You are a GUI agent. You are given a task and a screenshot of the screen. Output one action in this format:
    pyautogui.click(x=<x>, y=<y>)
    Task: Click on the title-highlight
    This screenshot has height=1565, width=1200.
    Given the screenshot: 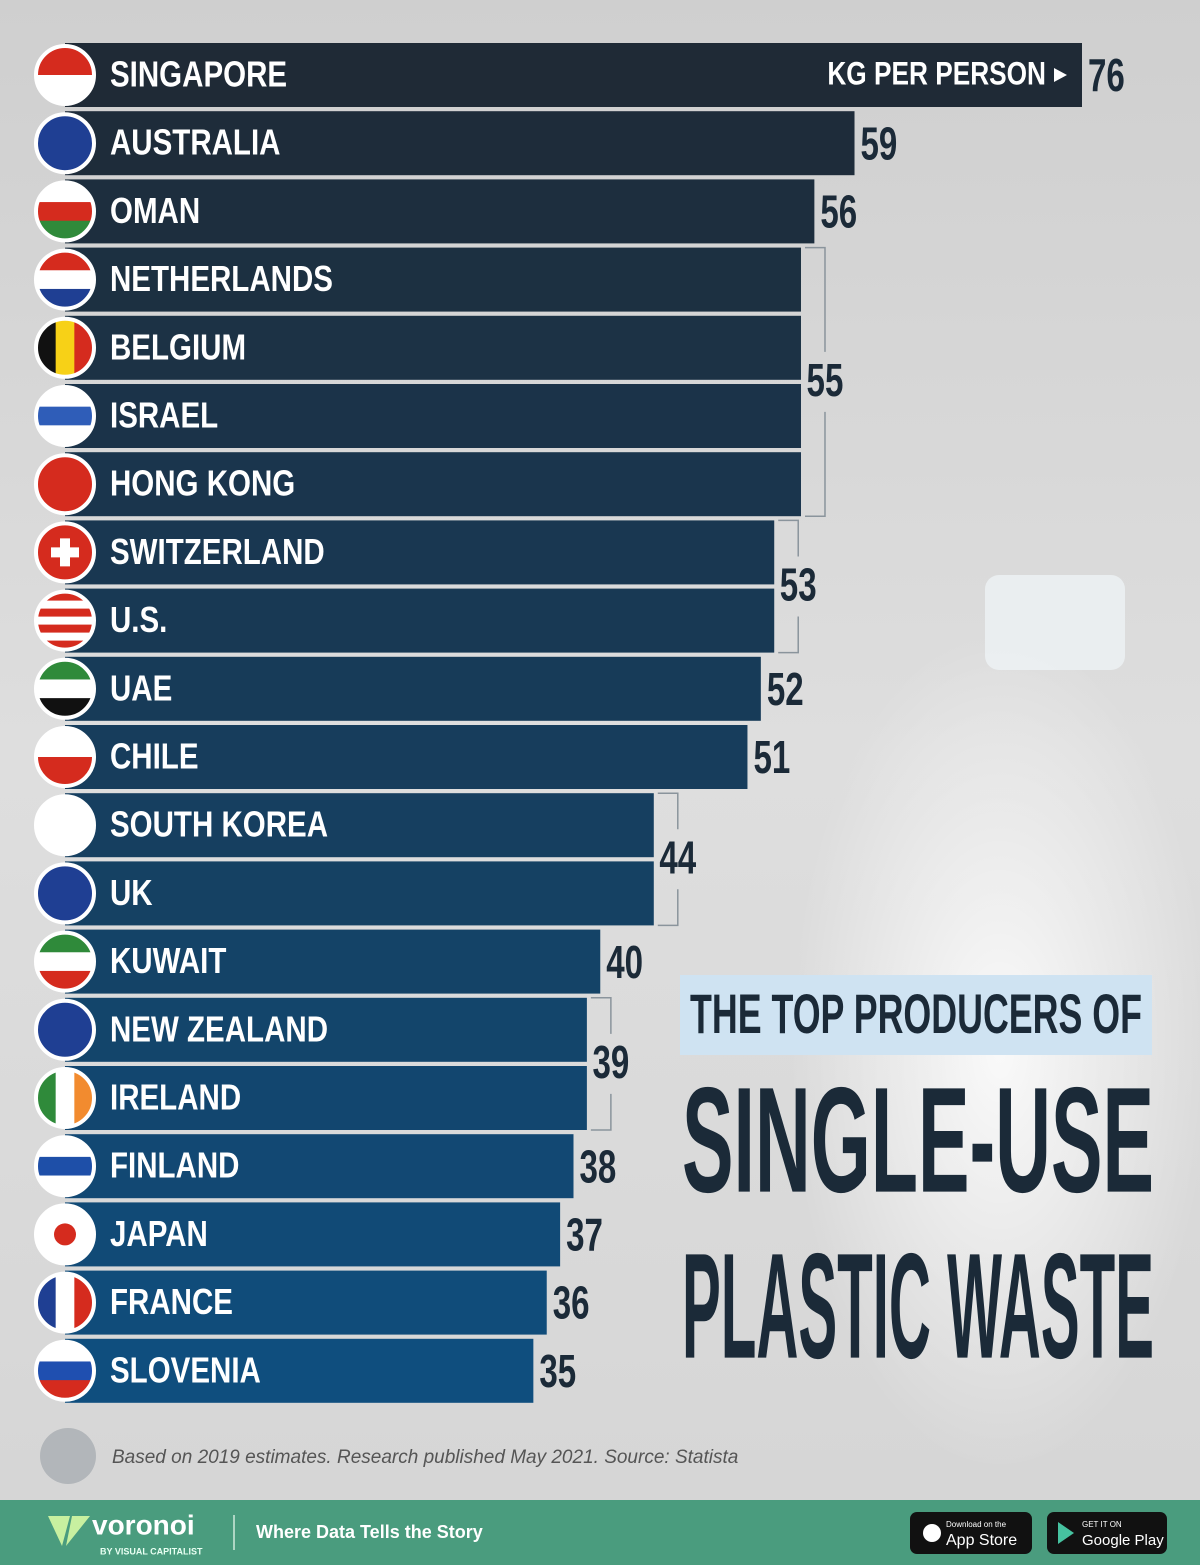 What is the action you would take?
    pyautogui.click(x=916, y=1015)
    